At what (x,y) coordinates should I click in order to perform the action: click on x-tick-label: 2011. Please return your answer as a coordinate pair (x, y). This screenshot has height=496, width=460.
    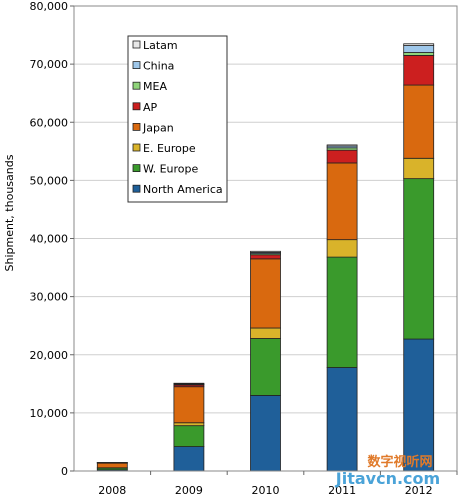
    Looking at the image, I should click on (342, 490).